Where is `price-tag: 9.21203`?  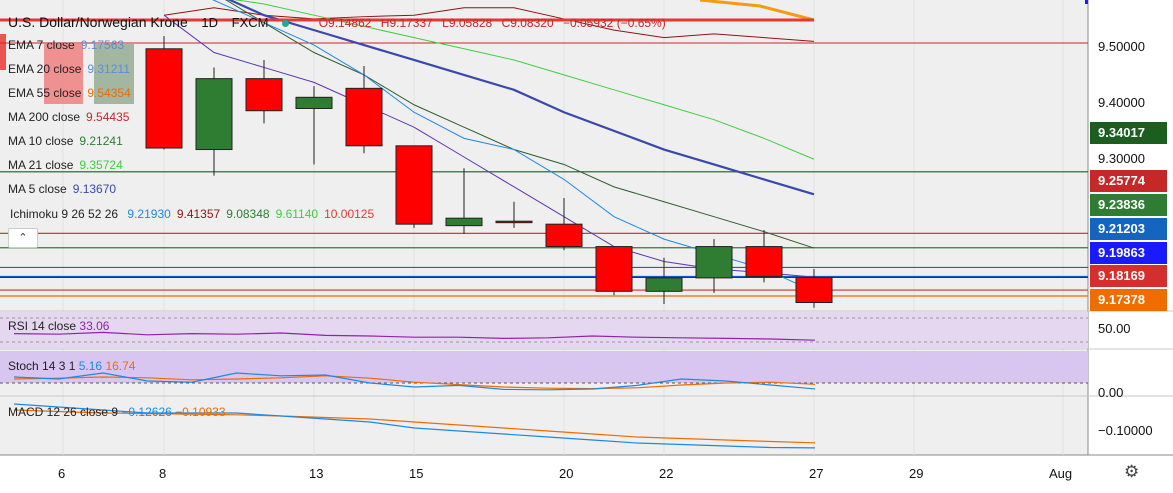 price-tag: 9.21203 is located at coordinates (1128, 229).